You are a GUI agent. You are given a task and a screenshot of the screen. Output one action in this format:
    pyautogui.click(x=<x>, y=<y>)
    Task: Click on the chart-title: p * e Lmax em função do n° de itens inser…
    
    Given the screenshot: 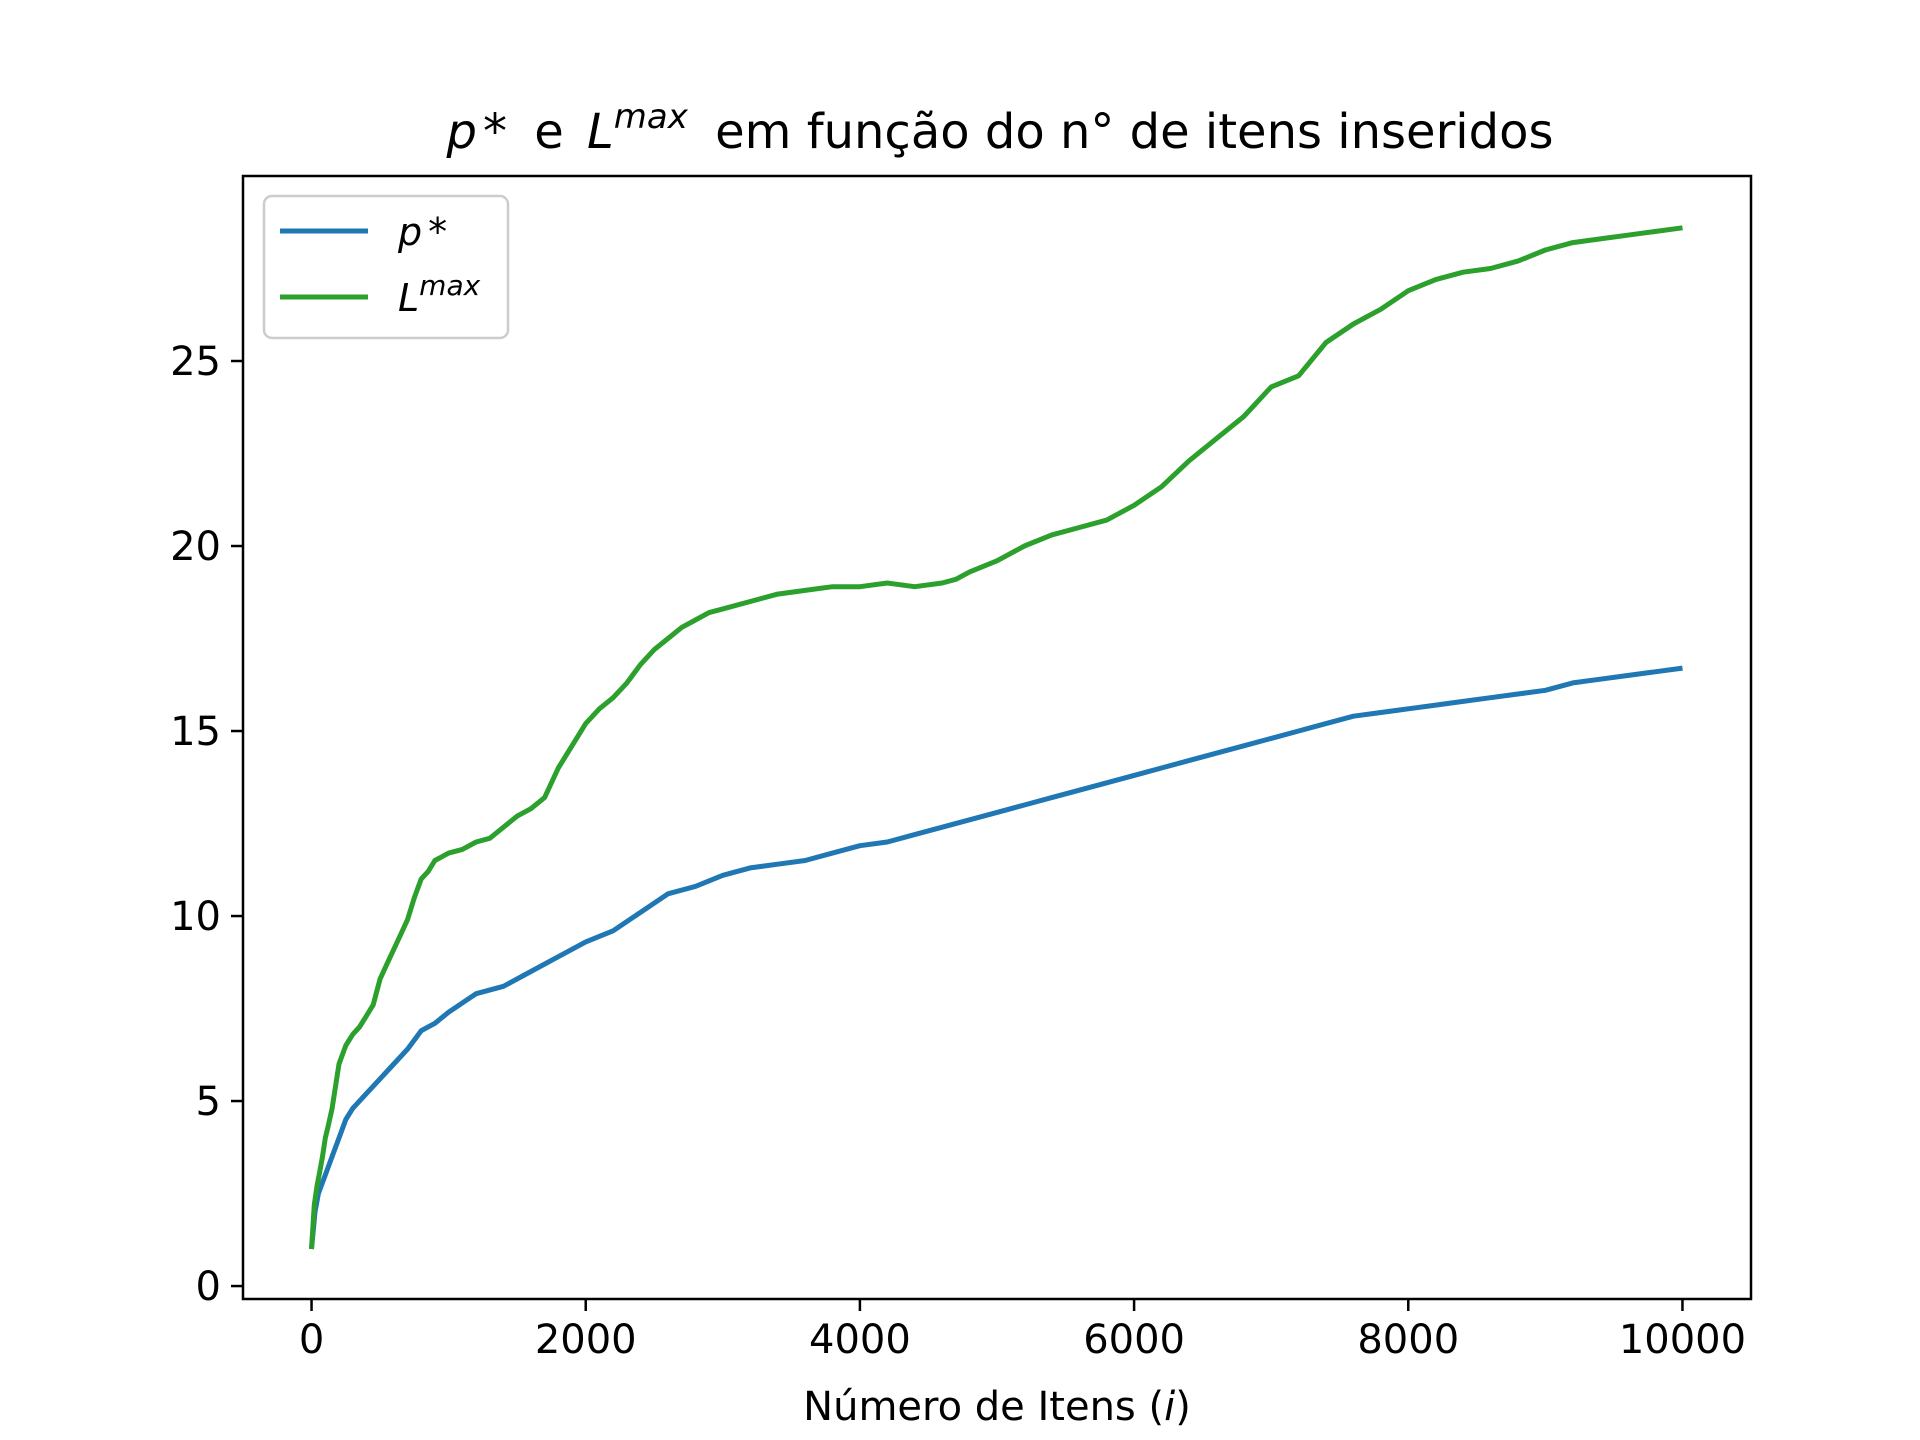 What is the action you would take?
    pyautogui.click(x=1000, y=122)
    